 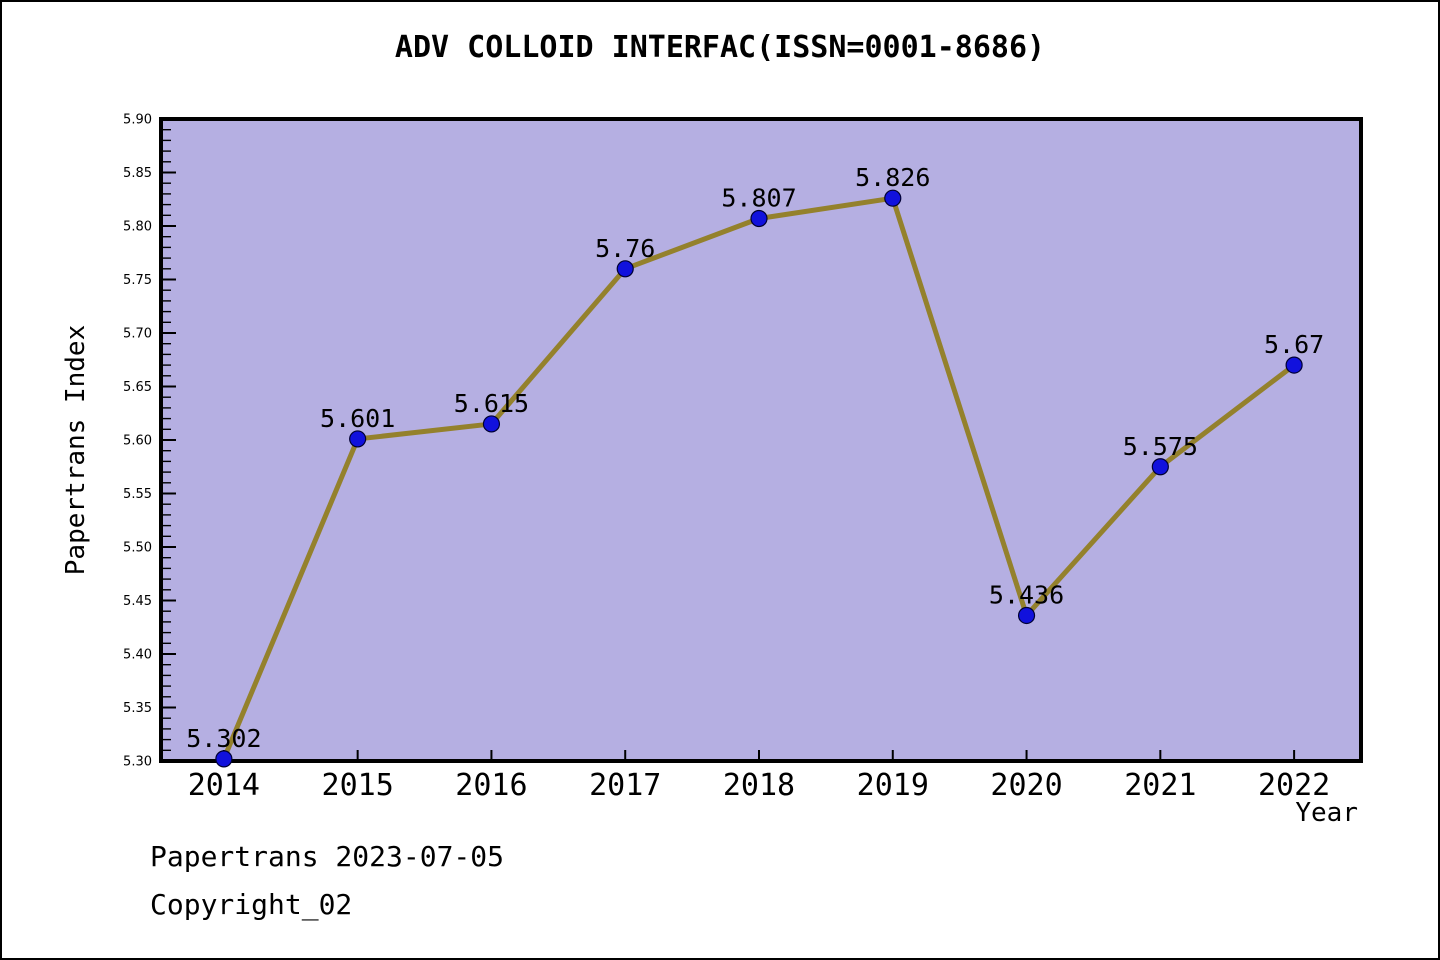 What do you see at coordinates (137, 762) in the screenshot?
I see `y-tick-label: 5.30` at bounding box center [137, 762].